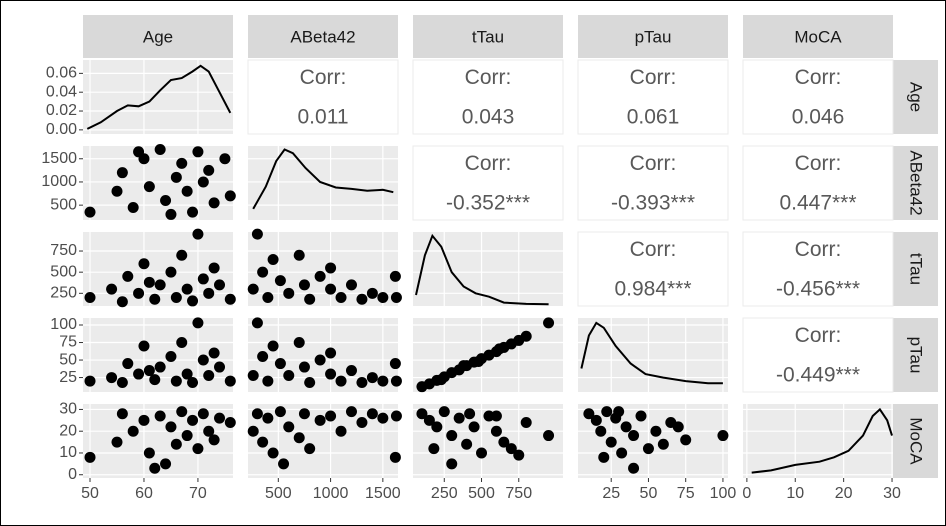  What do you see at coordinates (68, 377) in the screenshot?
I see `y-tick-label: 25` at bounding box center [68, 377].